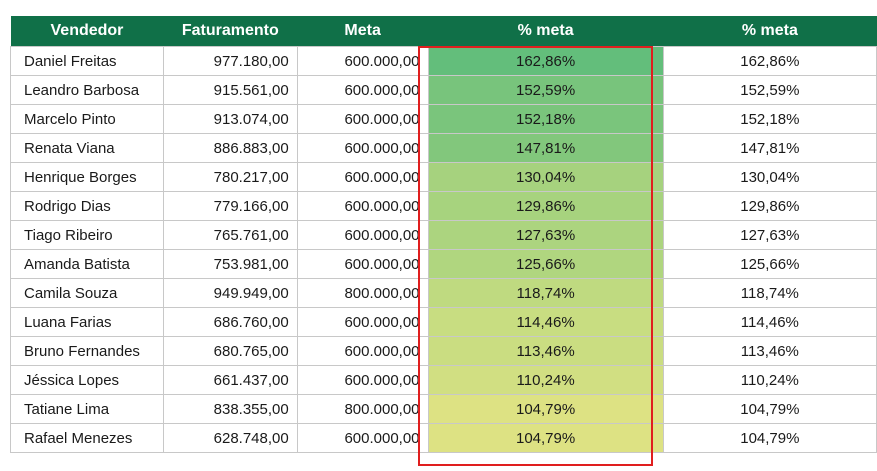  Describe the element at coordinates (230, 90) in the screenshot. I see `cell-faturamento: 915.561,00` at that location.